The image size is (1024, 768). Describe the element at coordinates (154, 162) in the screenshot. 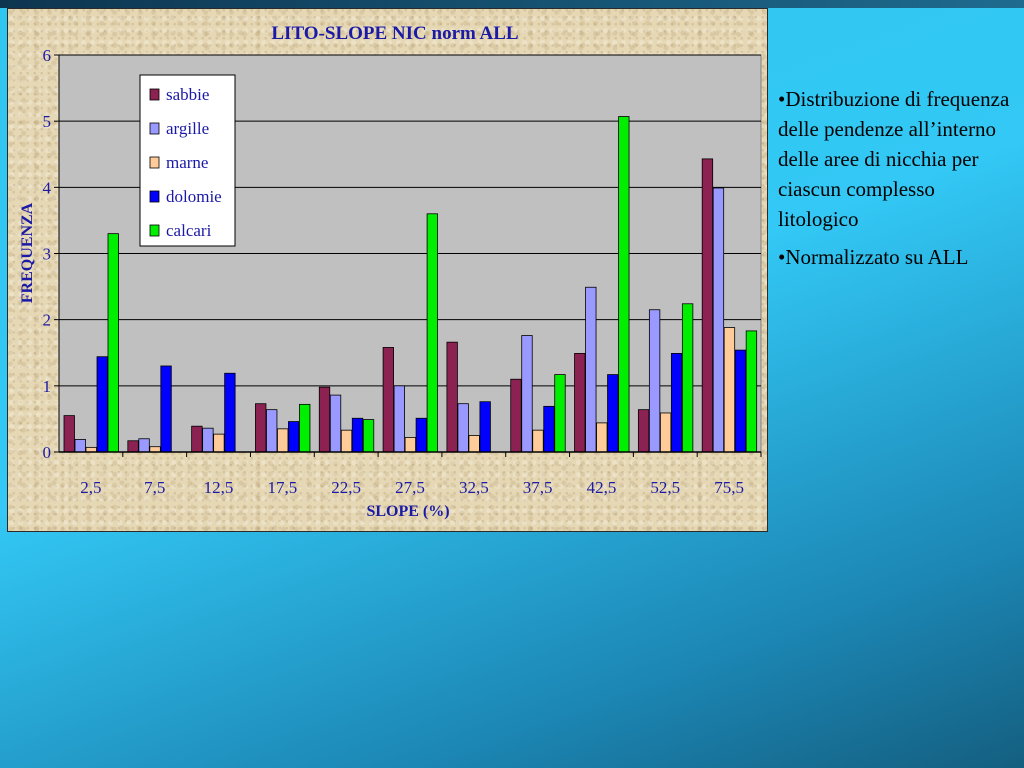

I see `legend-swatch-marne` at that location.